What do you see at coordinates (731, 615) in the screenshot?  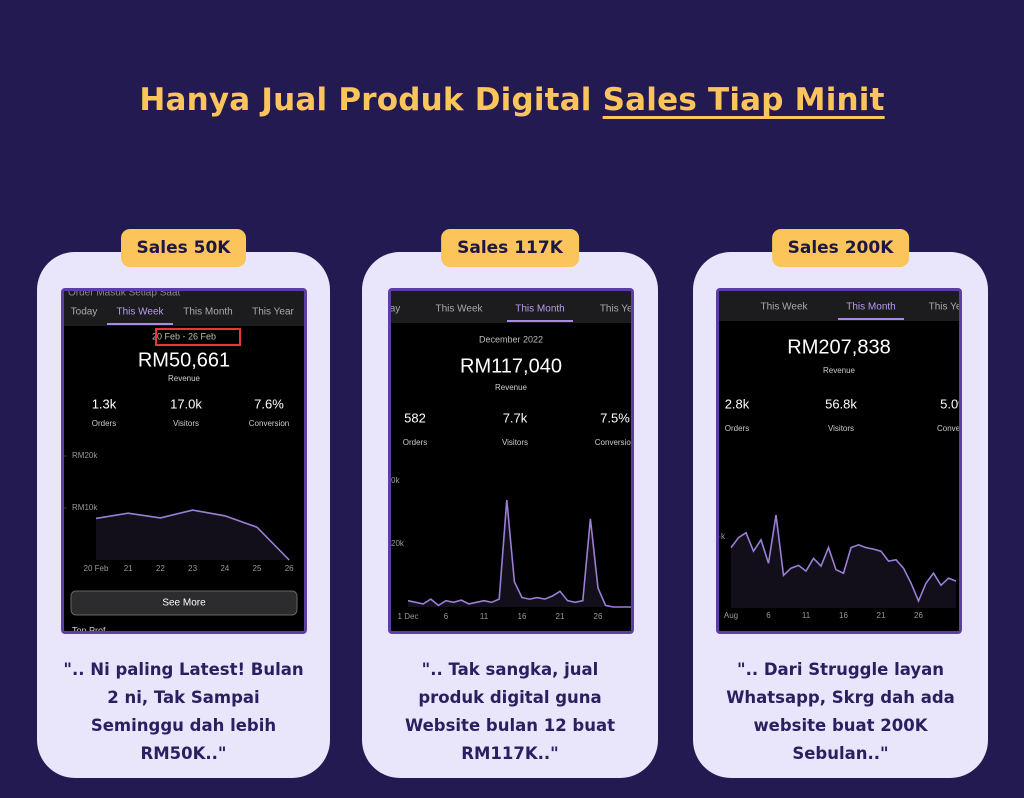 I see `x-tick-label: Aug` at bounding box center [731, 615].